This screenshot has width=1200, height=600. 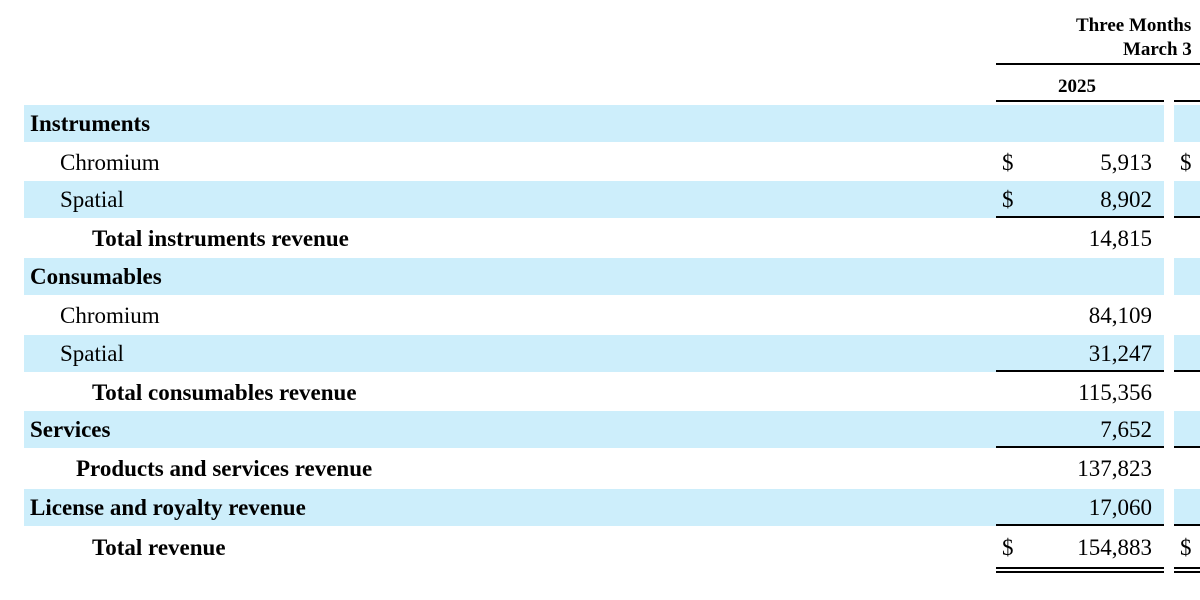 I want to click on year-header-rule, so click(x=1080, y=101).